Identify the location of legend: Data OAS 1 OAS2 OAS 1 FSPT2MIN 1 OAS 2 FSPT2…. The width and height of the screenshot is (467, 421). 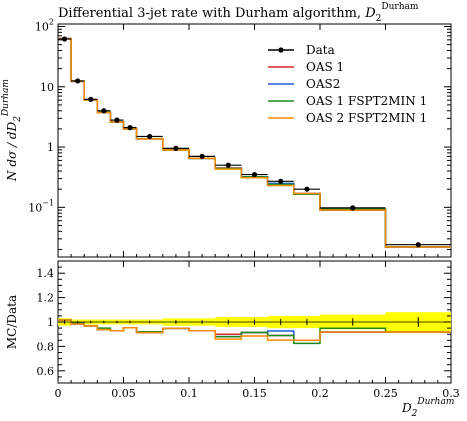
(347, 84).